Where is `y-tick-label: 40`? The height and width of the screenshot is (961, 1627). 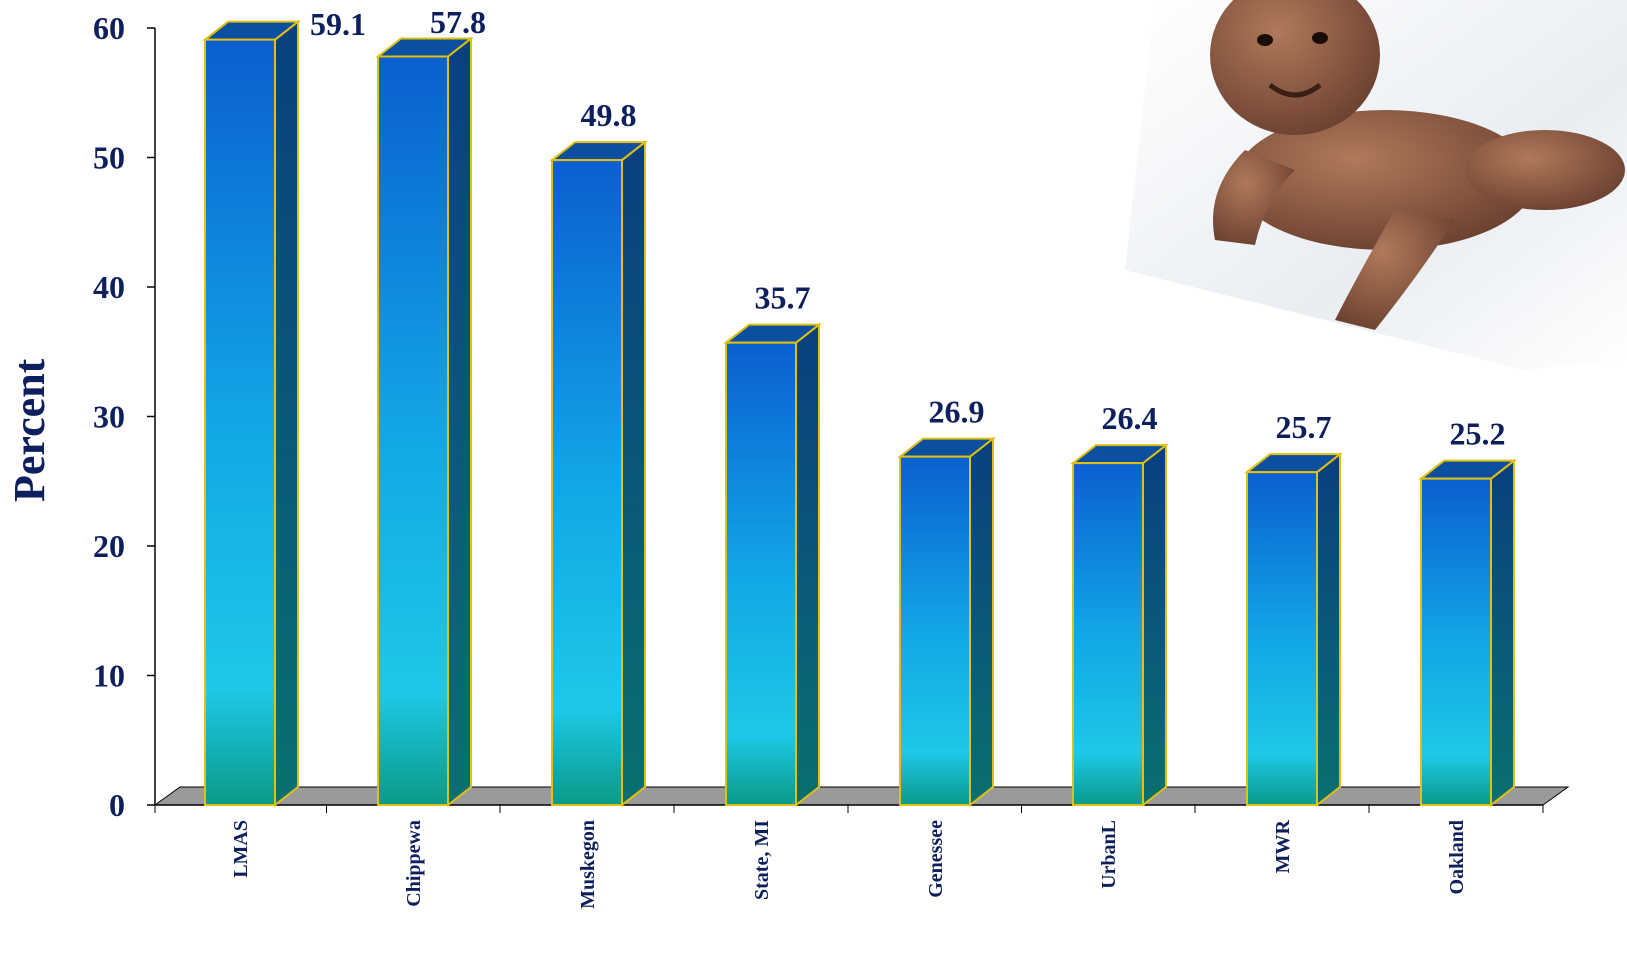
y-tick-label: 40 is located at coordinates (109, 287).